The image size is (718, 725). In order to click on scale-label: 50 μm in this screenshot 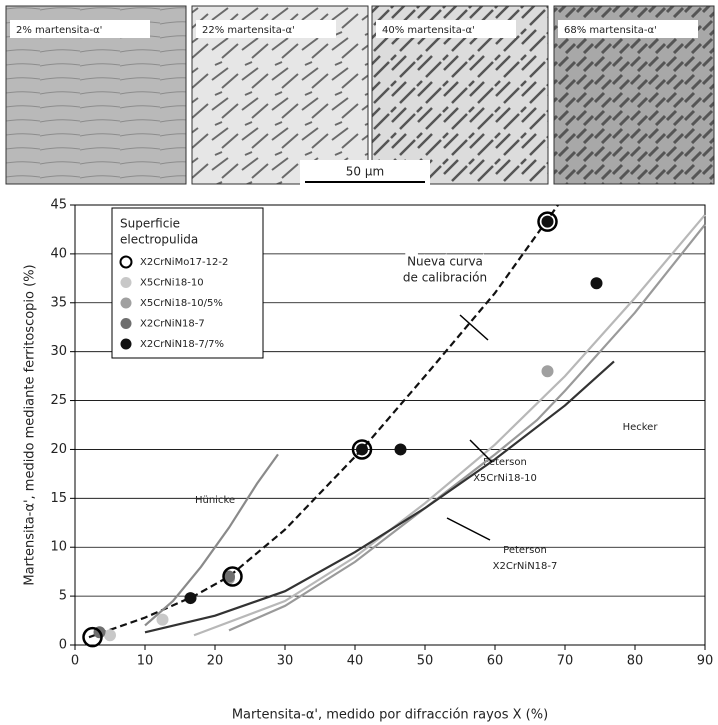, I will do `click(365, 172)`.